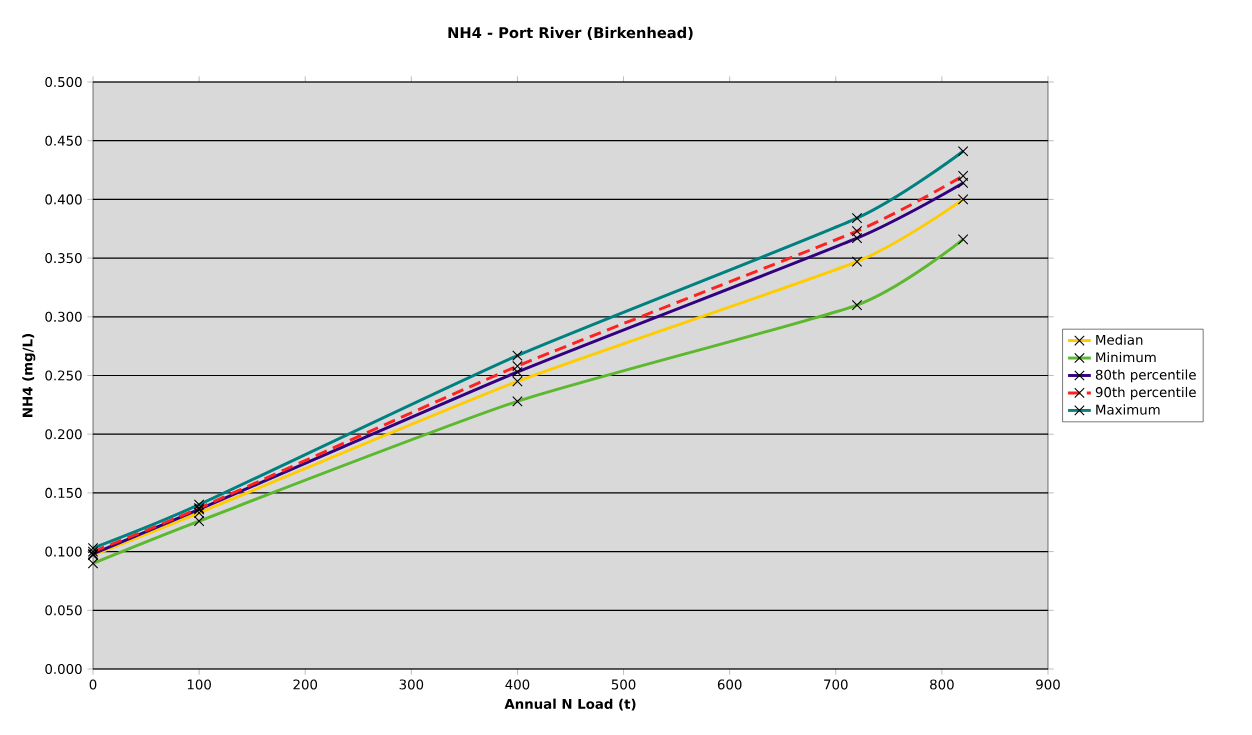  What do you see at coordinates (199, 684) in the screenshot?
I see `x-tick-label: 100` at bounding box center [199, 684].